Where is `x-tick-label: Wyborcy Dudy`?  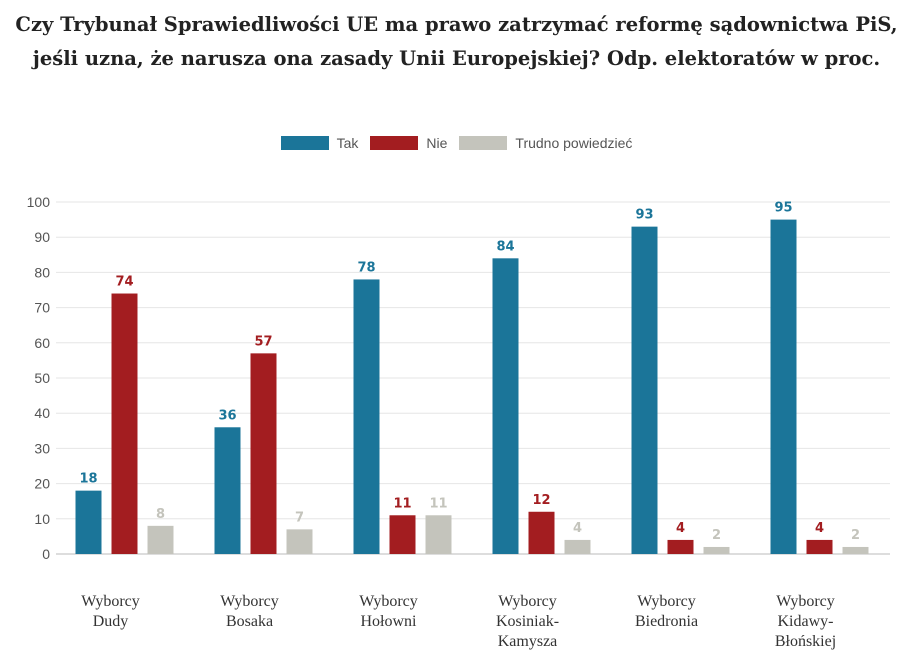
x-tick-label: Wyborcy Dudy is located at coordinates (111, 612).